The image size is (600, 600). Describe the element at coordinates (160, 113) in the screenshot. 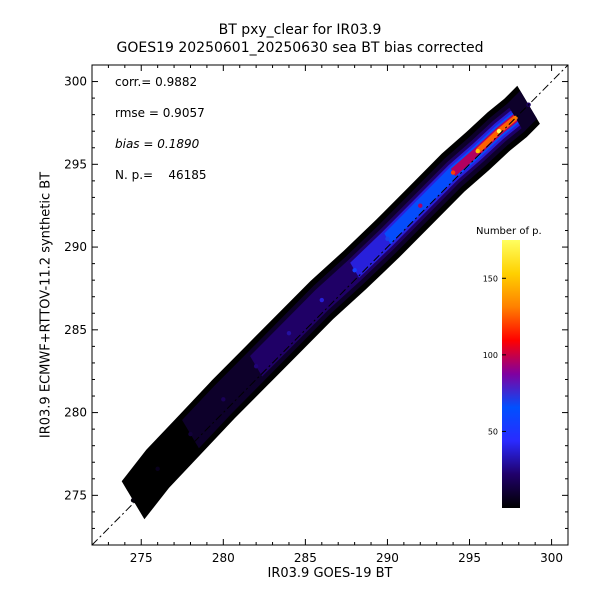

I see `stat-rmse: rmse = 0.9057` at that location.